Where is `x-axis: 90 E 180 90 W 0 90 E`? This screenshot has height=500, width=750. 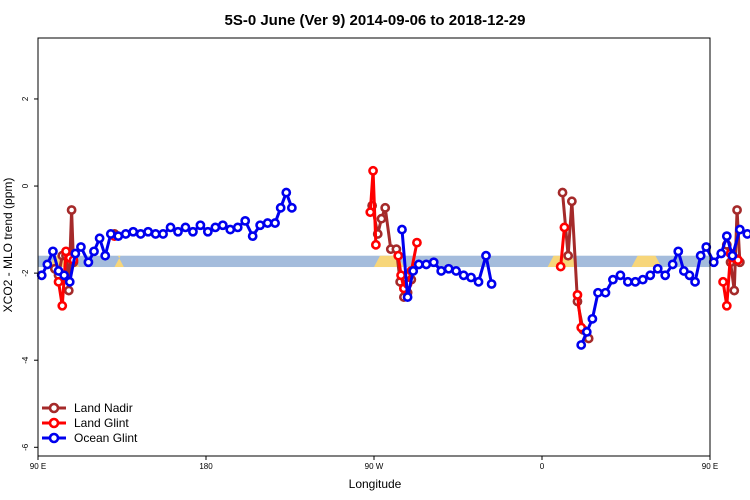 x-axis: 90 E 180 90 W 0 90 E is located at coordinates (374, 463).